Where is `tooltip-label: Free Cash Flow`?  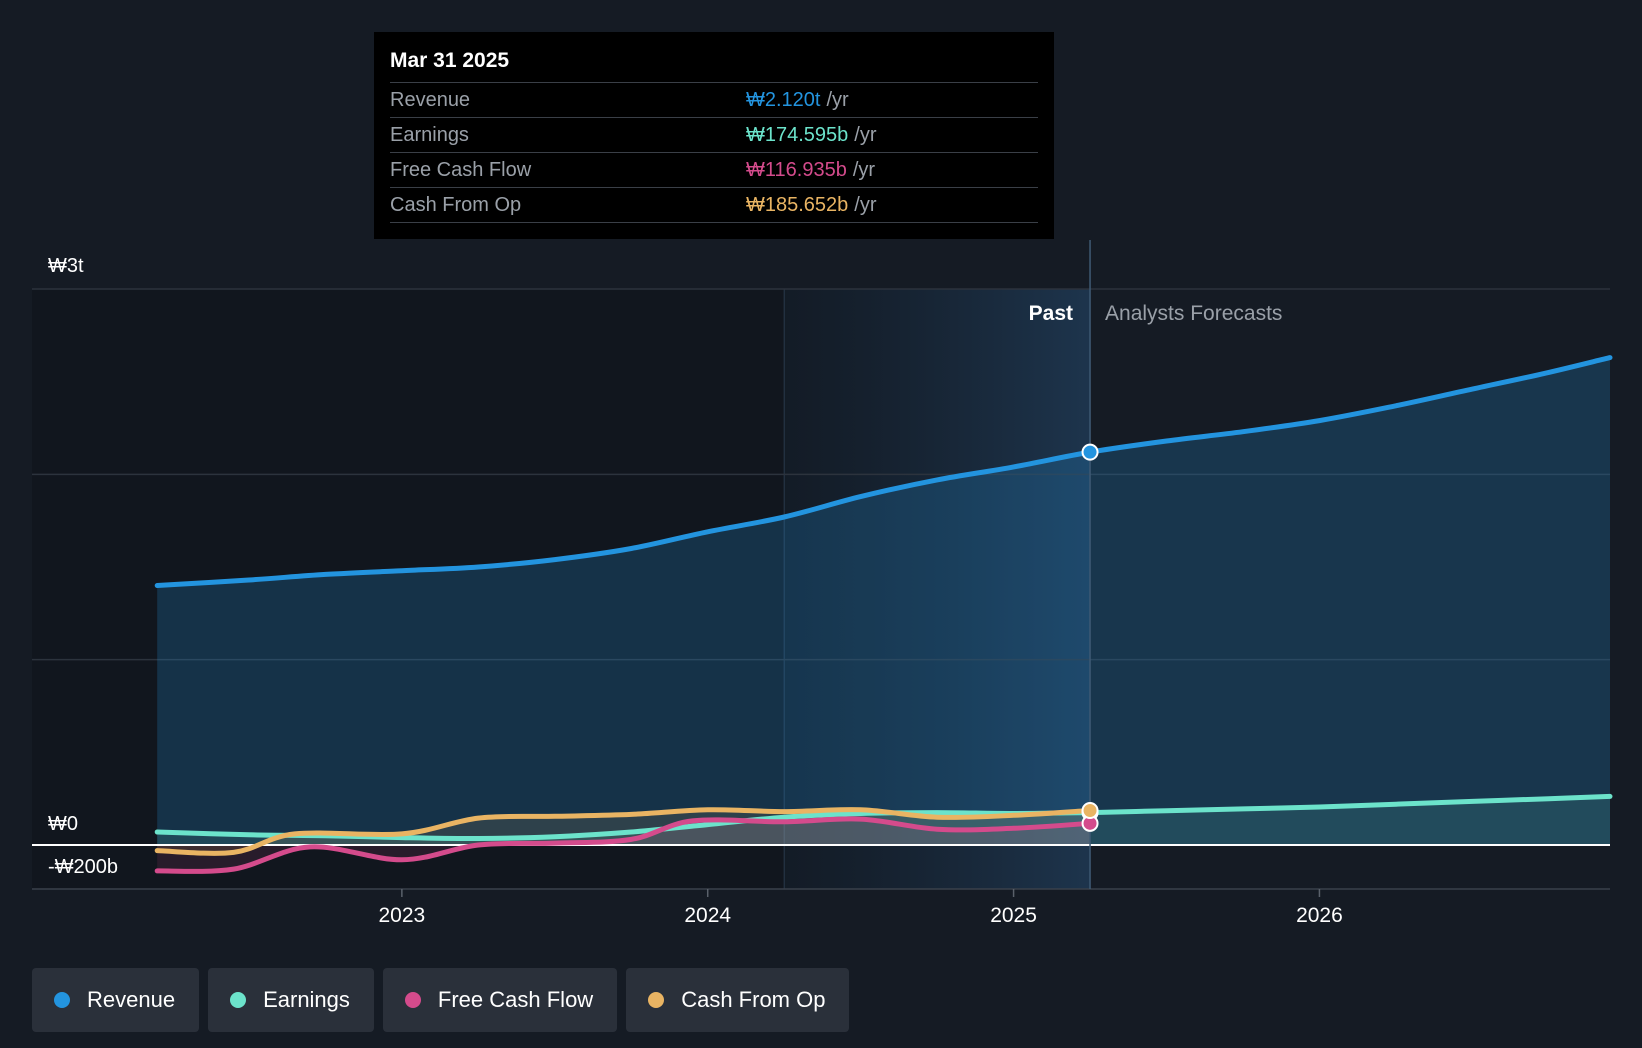 tooltip-label: Free Cash Flow is located at coordinates (461, 170).